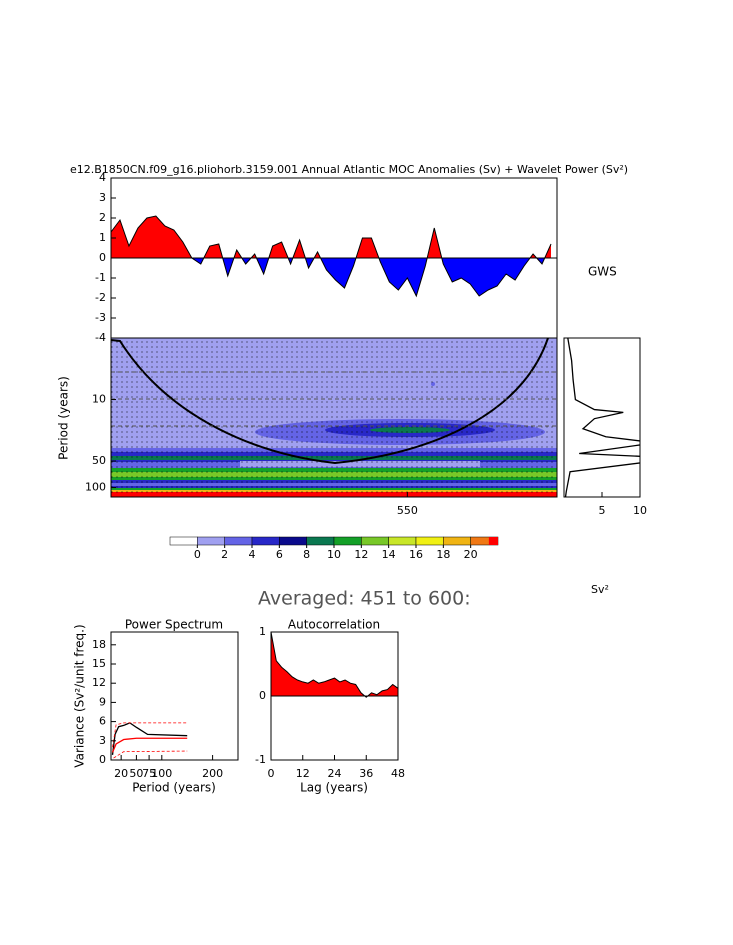 This screenshot has width=733, height=945. What do you see at coordinates (102, 177) in the screenshot?
I see `y-tick-label: 4` at bounding box center [102, 177].